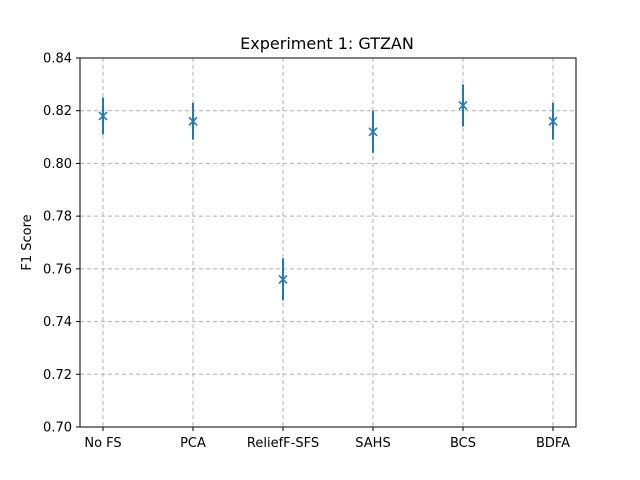 This screenshot has height=480, width=640. What do you see at coordinates (327, 43) in the screenshot?
I see `chart-title: Experiment 1: GTZAN` at bounding box center [327, 43].